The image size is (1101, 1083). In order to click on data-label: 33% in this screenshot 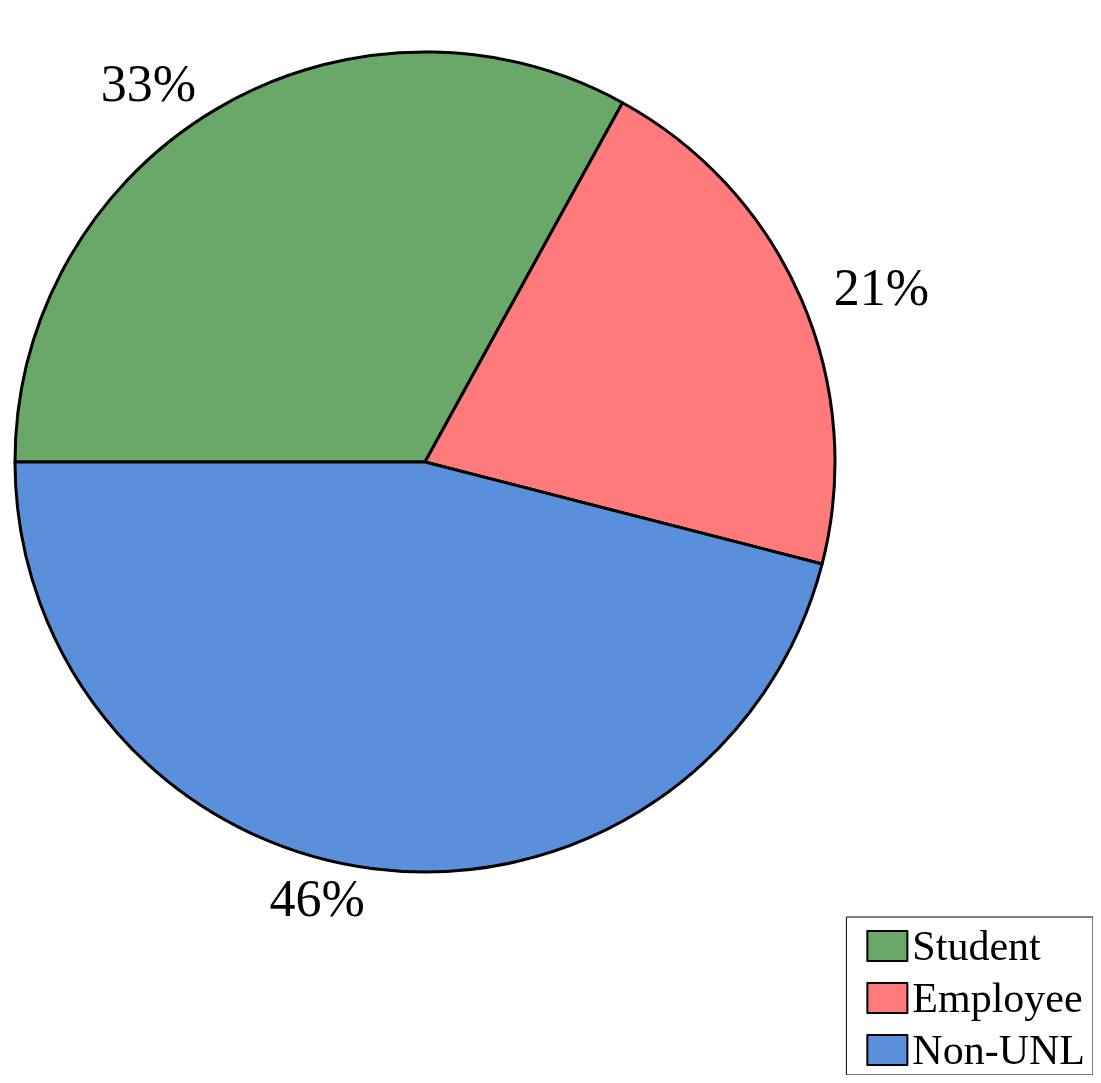, I will do `click(148, 83)`.